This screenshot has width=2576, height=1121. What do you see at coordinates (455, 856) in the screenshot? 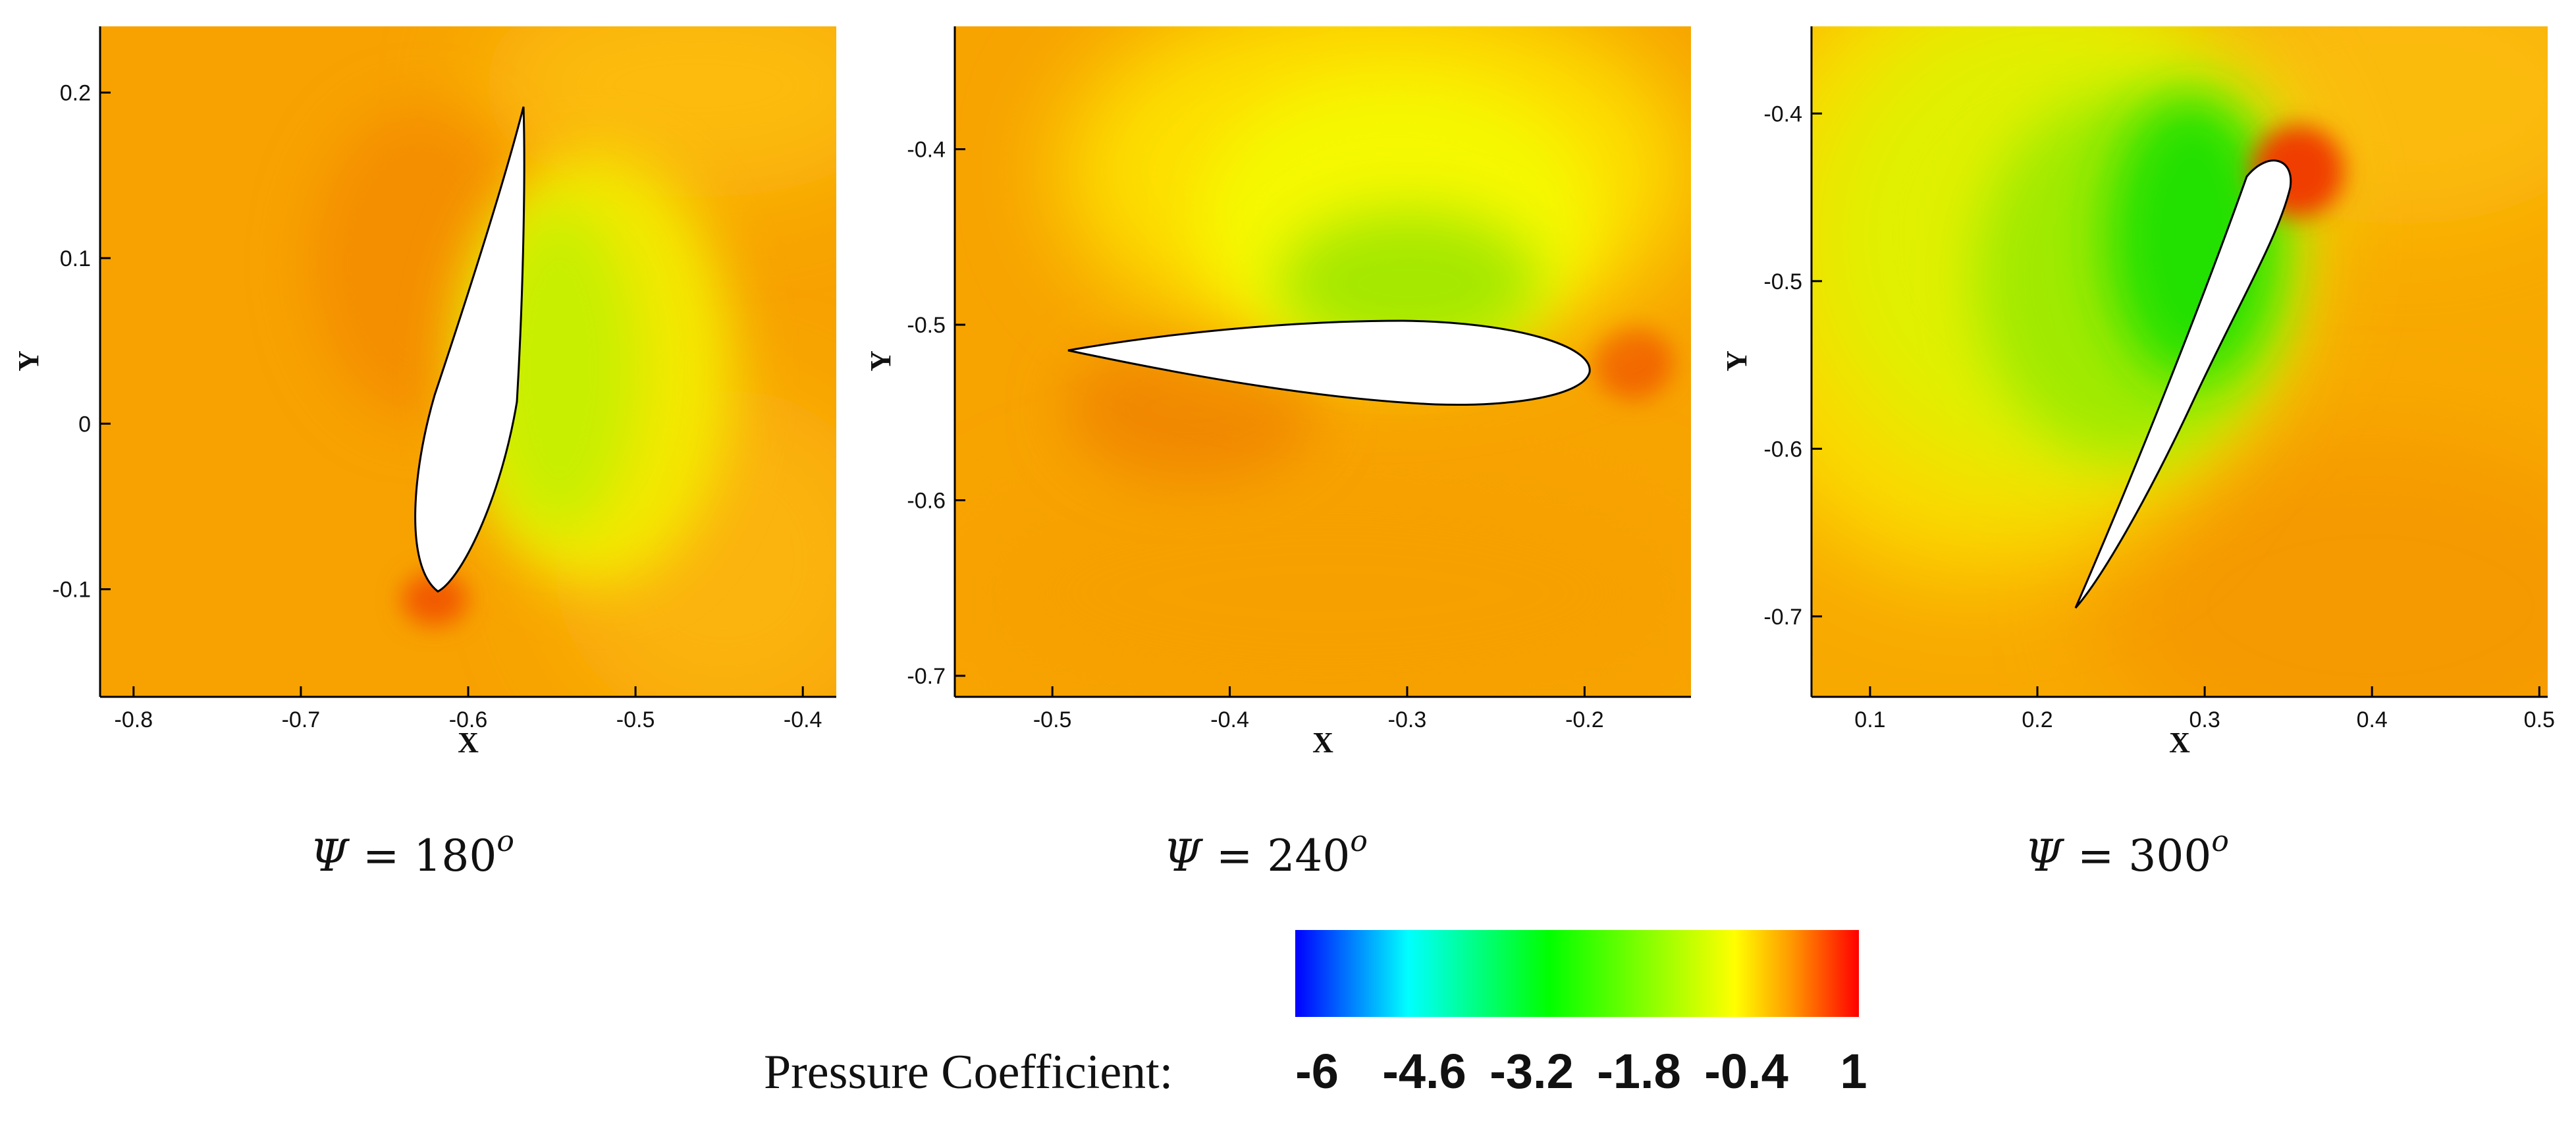
I see `psi-value: 180` at bounding box center [455, 856].